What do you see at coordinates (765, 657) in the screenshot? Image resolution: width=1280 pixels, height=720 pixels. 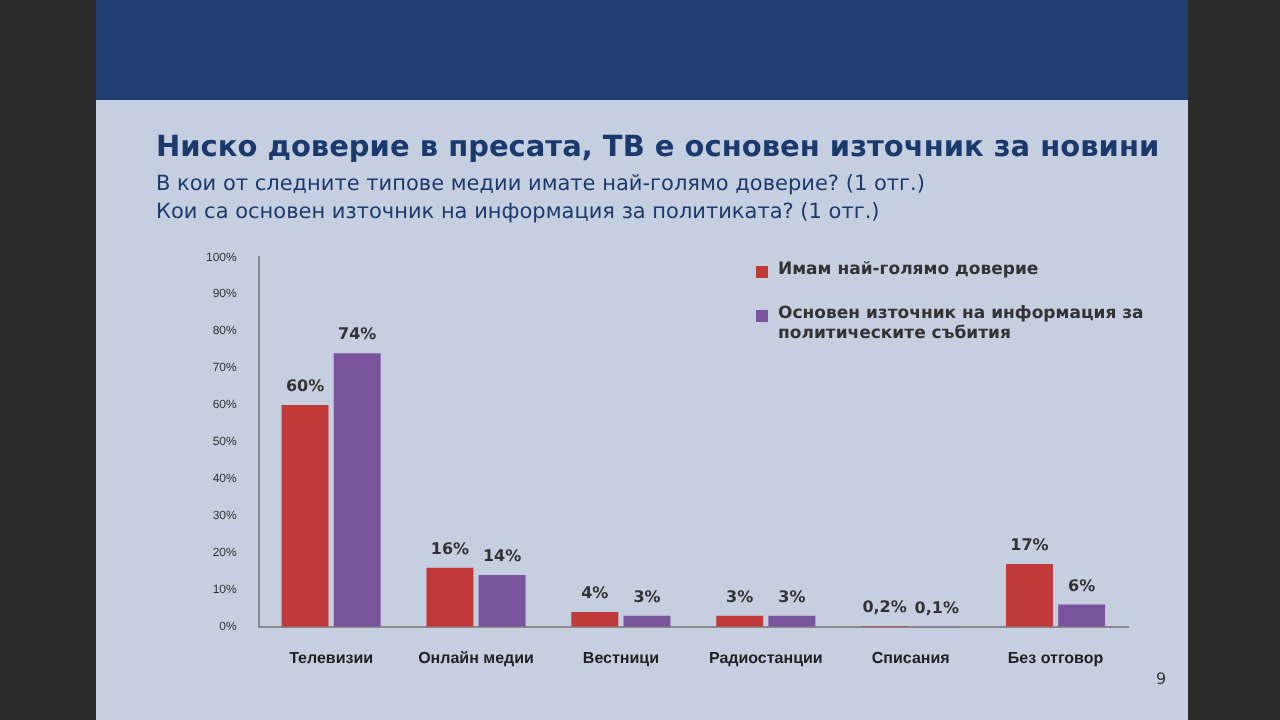 I see `x-tick-label: Радиостанции` at bounding box center [765, 657].